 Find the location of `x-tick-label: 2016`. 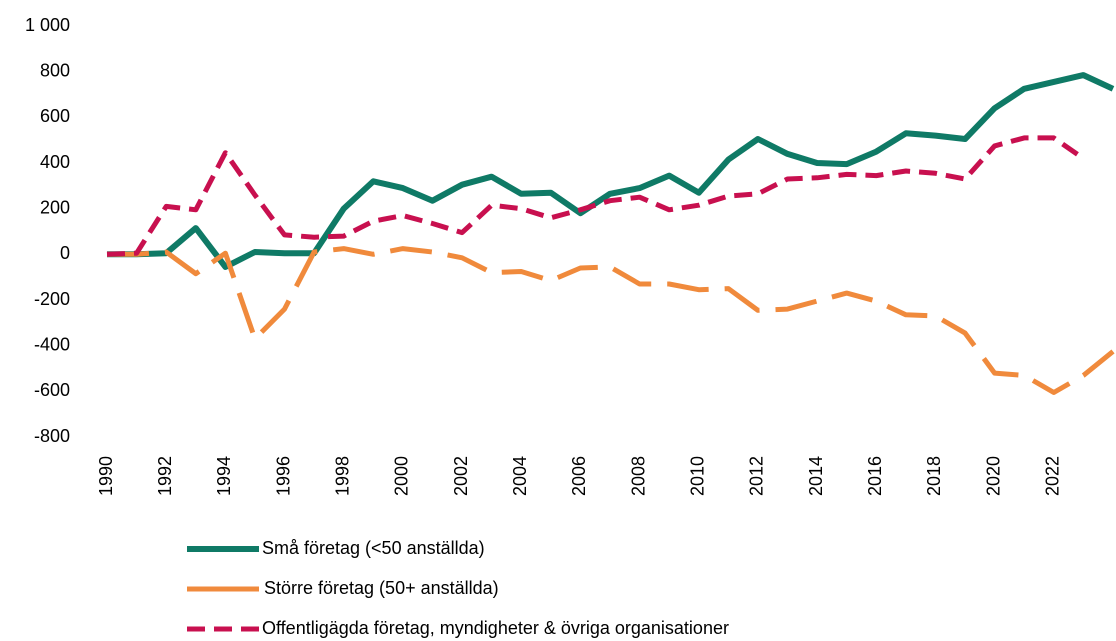

x-tick-label: 2016 is located at coordinates (875, 476).